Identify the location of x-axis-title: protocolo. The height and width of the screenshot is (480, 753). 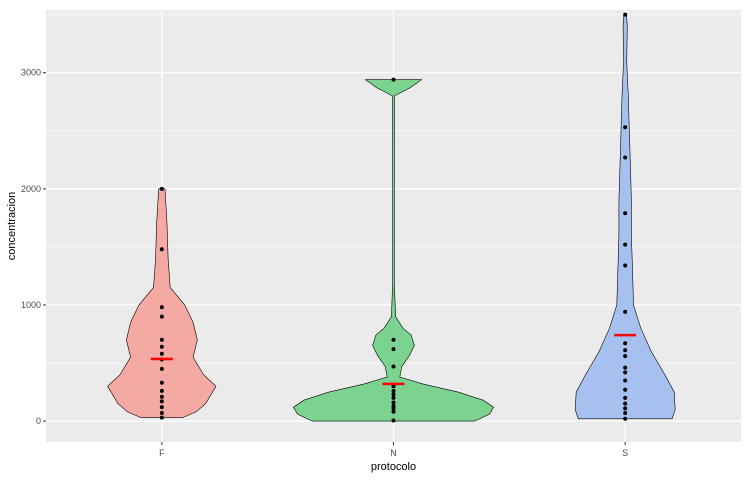
(393, 467).